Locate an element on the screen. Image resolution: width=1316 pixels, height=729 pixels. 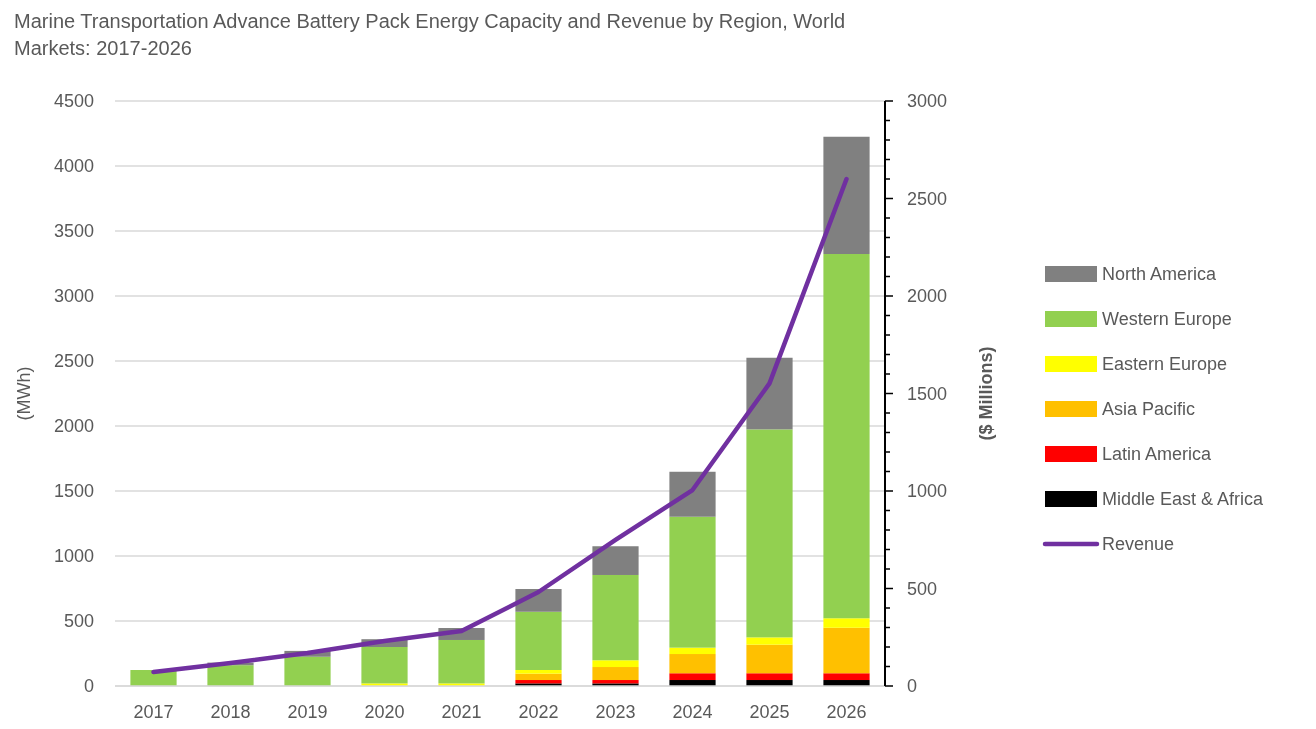
legend-label: Latin America is located at coordinates (1157, 454).